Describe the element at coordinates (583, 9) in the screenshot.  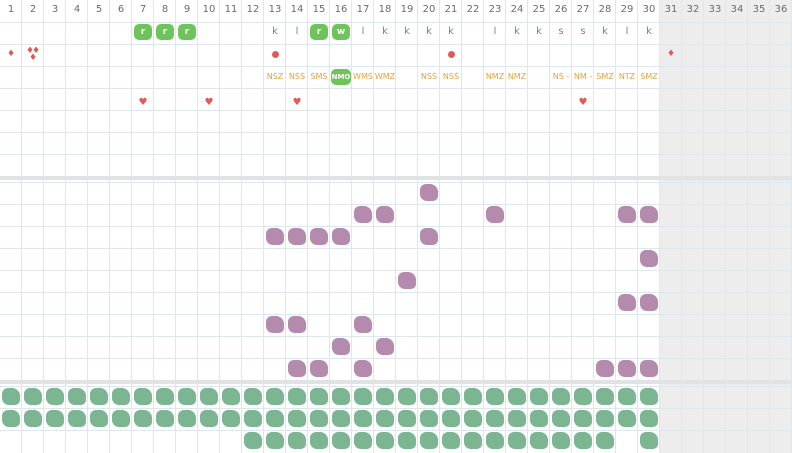
I see `day-number: 27` at that location.